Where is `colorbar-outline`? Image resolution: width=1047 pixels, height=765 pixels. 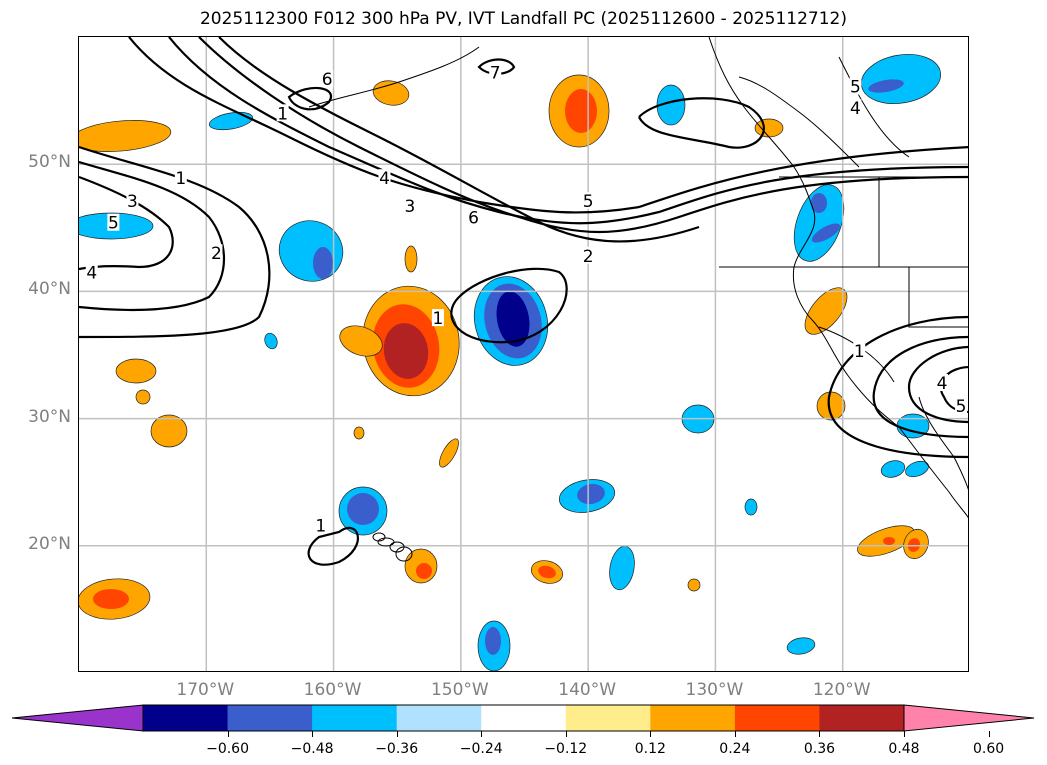
colorbar-outline is located at coordinates (523, 718).